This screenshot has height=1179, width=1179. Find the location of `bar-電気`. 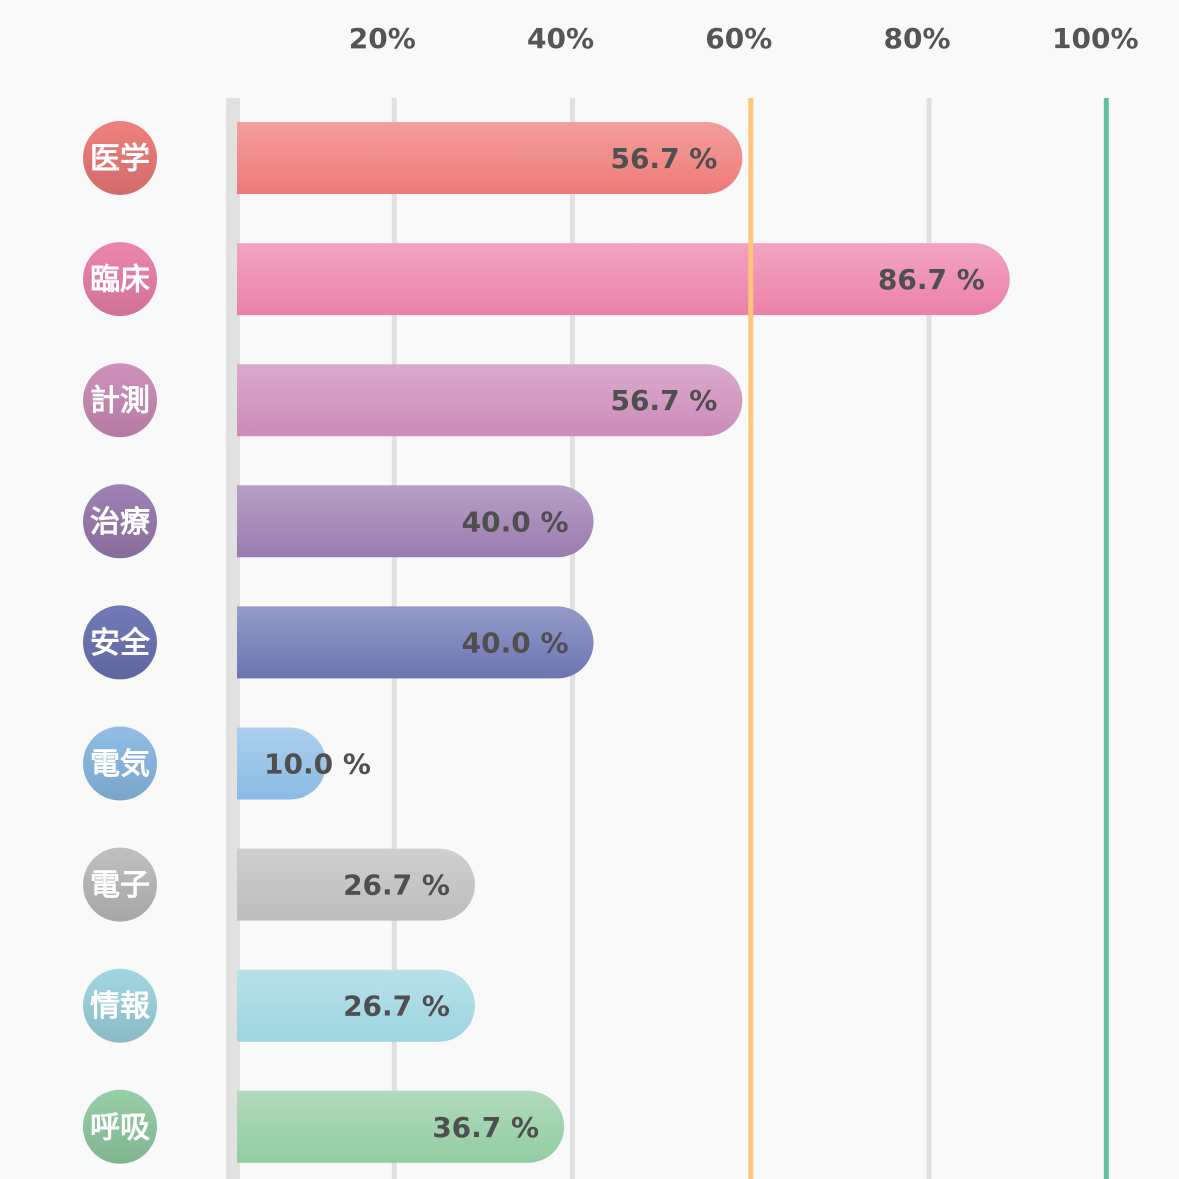

bar-電気 is located at coordinates (282, 763).